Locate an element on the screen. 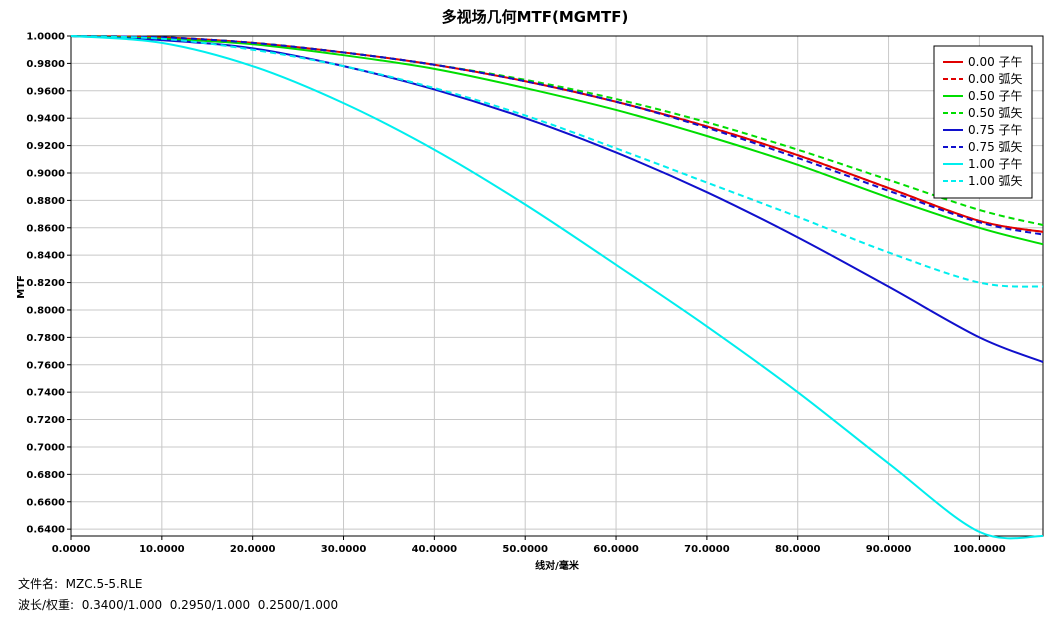  legend-box is located at coordinates (983, 122).